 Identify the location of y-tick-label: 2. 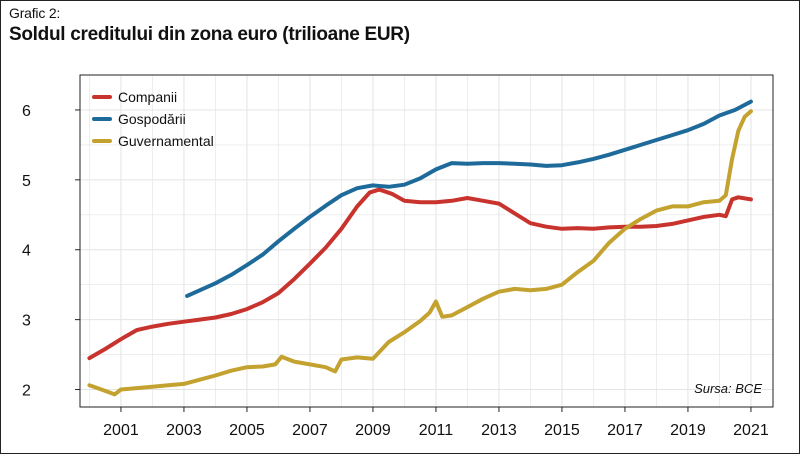
(26, 391).